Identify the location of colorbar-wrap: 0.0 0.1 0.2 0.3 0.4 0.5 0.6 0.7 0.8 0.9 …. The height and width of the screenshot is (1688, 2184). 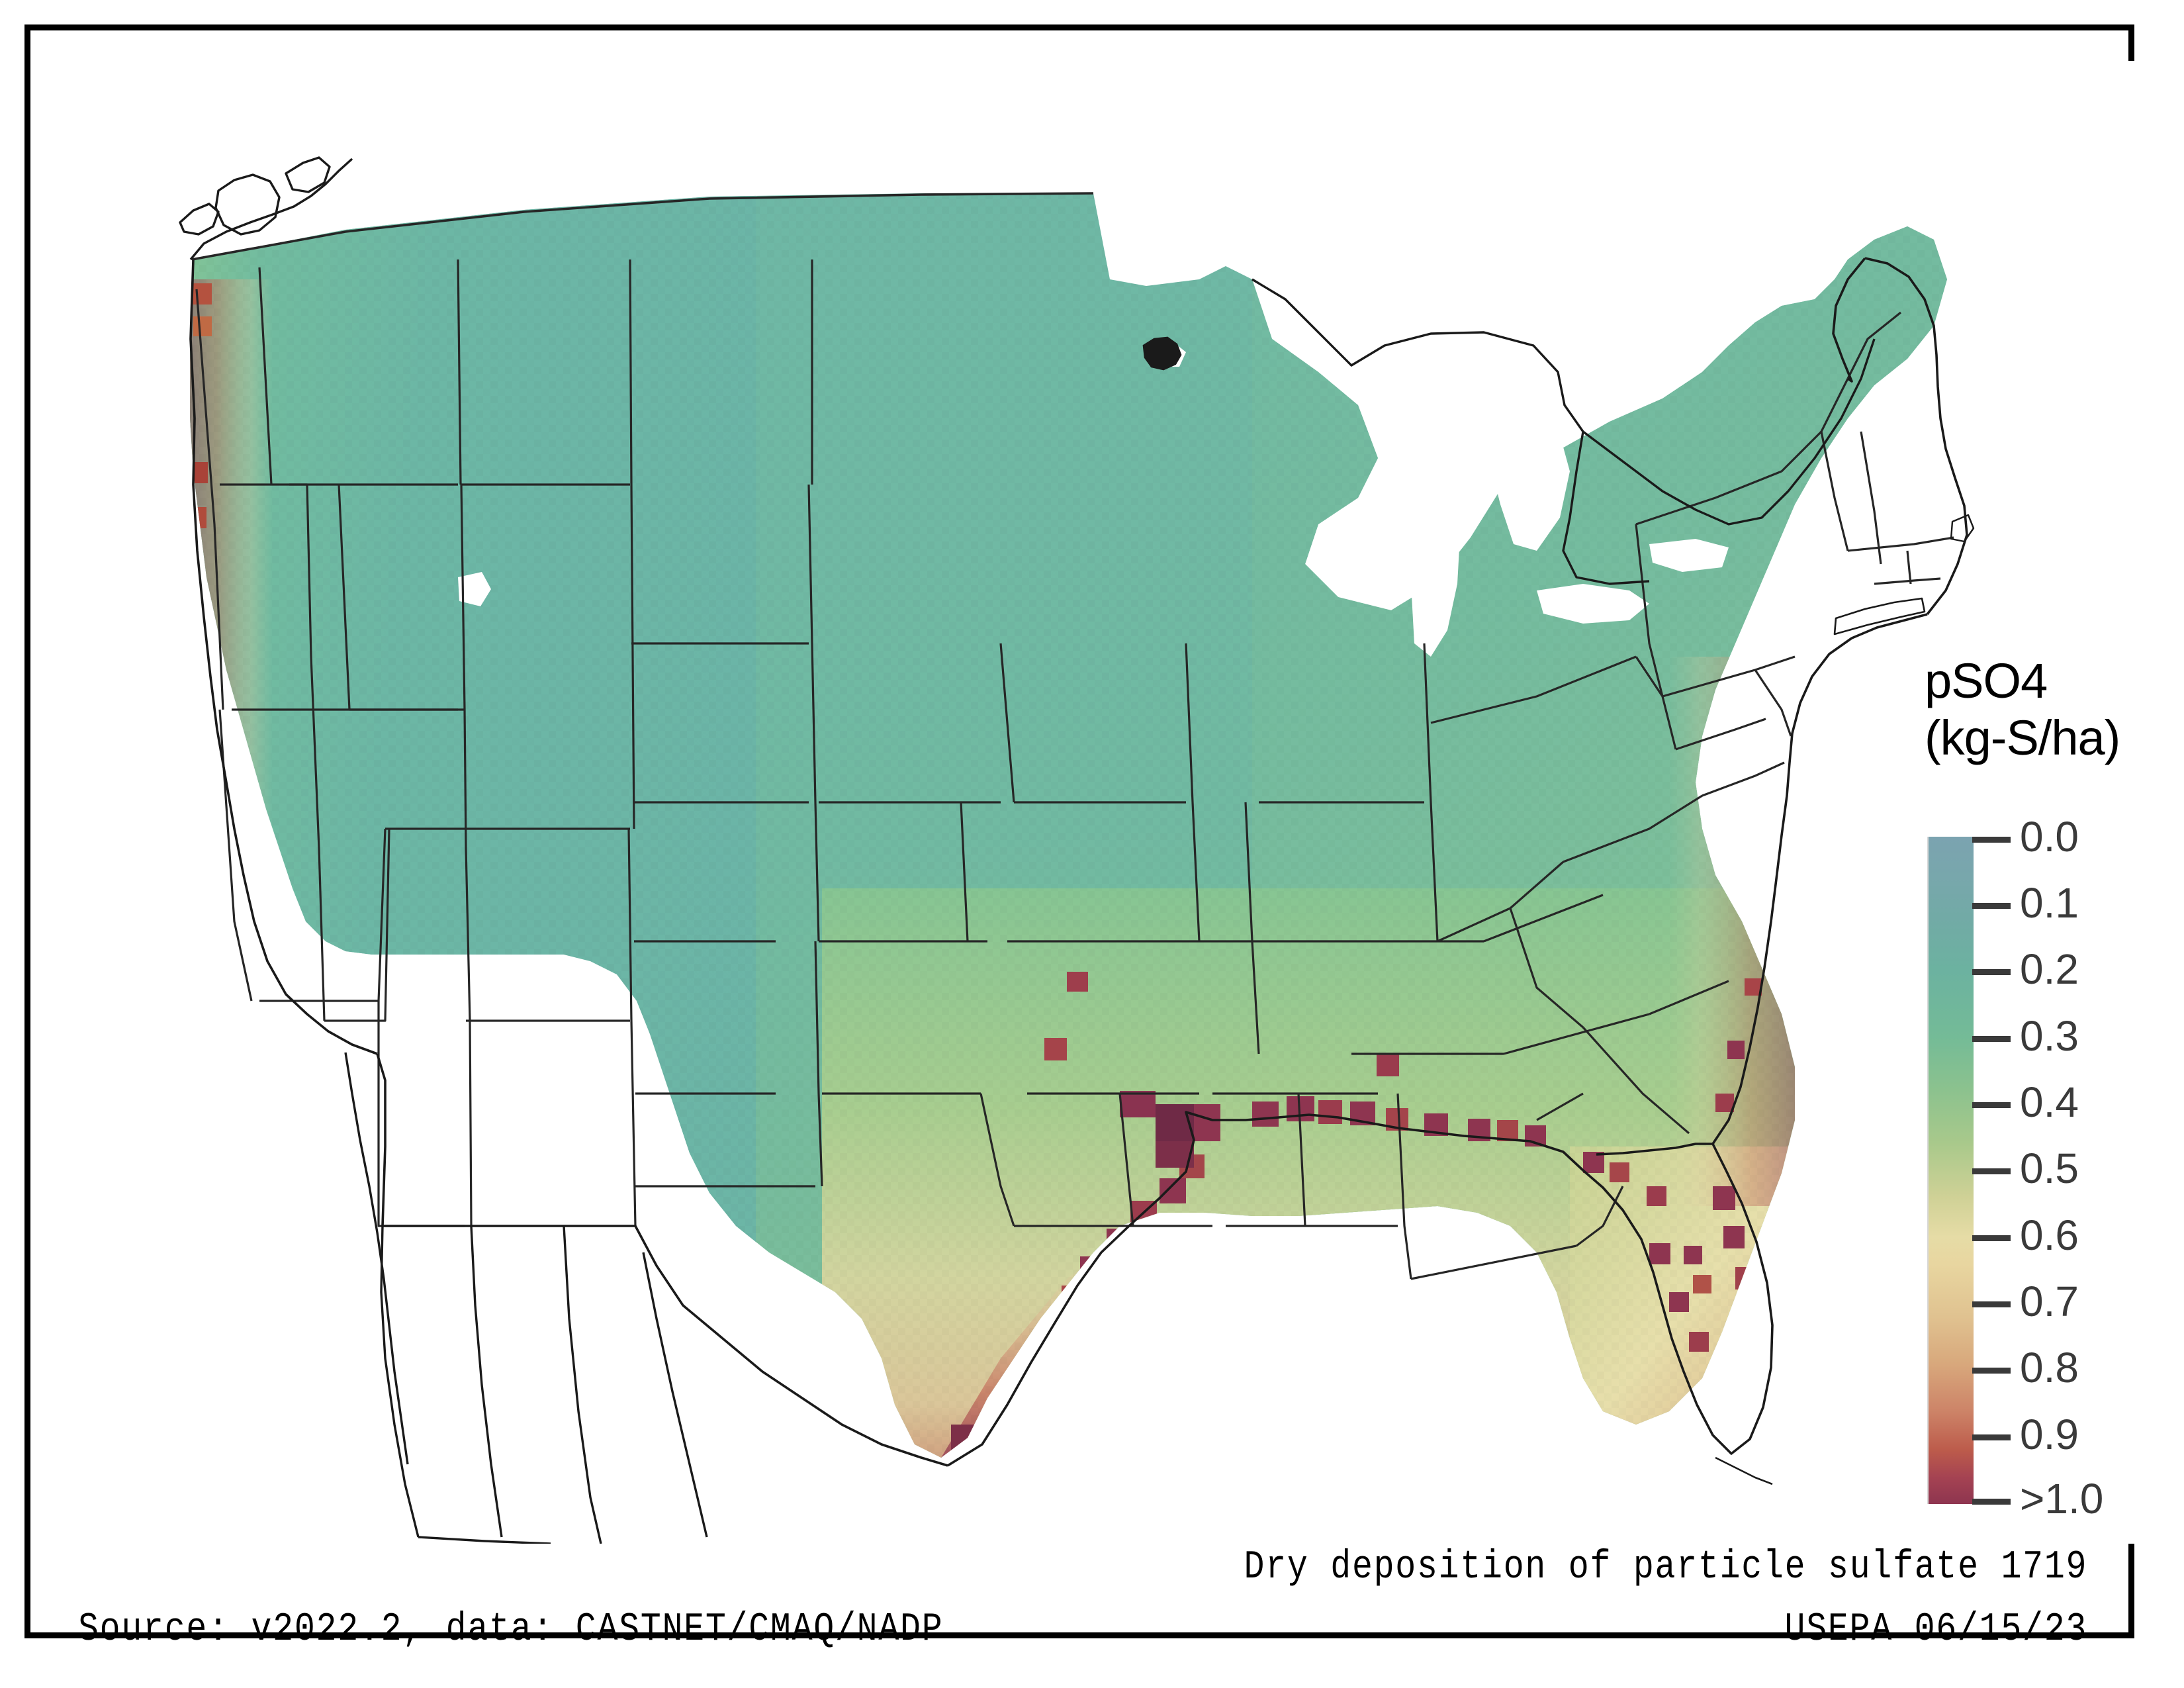
(2015, 1168).